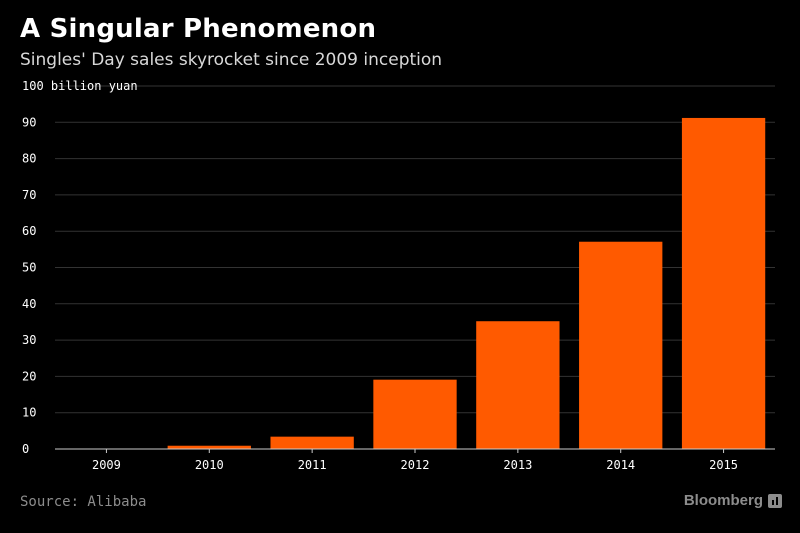 This screenshot has height=533, width=800. I want to click on y-tick-label: 50, so click(29, 268).